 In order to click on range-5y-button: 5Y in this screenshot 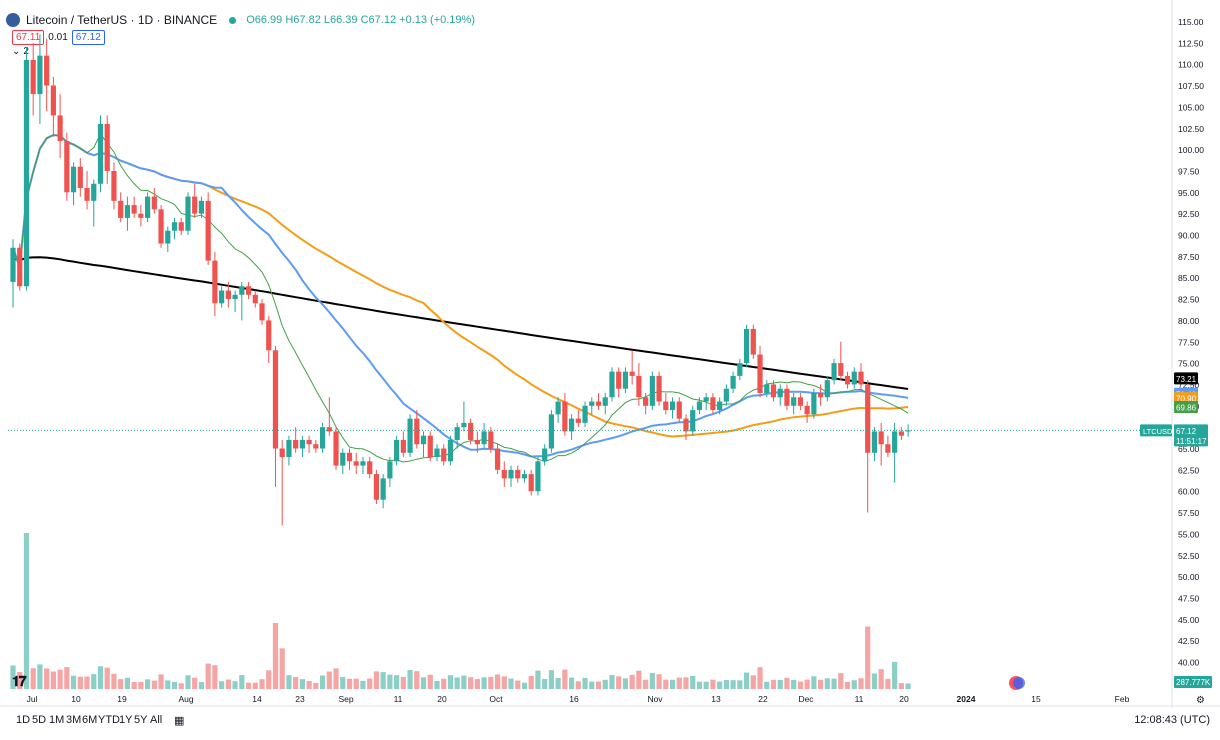, I will do `click(141, 720)`.